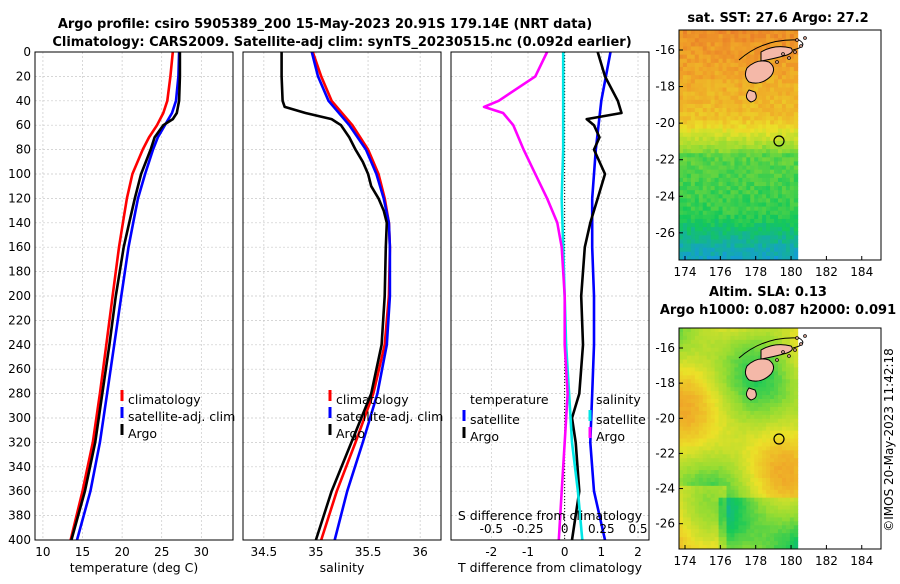 This screenshot has height=584, width=900. Describe the element at coordinates (527, 529) in the screenshot. I see `x2-tick-label: -0.25` at that location.